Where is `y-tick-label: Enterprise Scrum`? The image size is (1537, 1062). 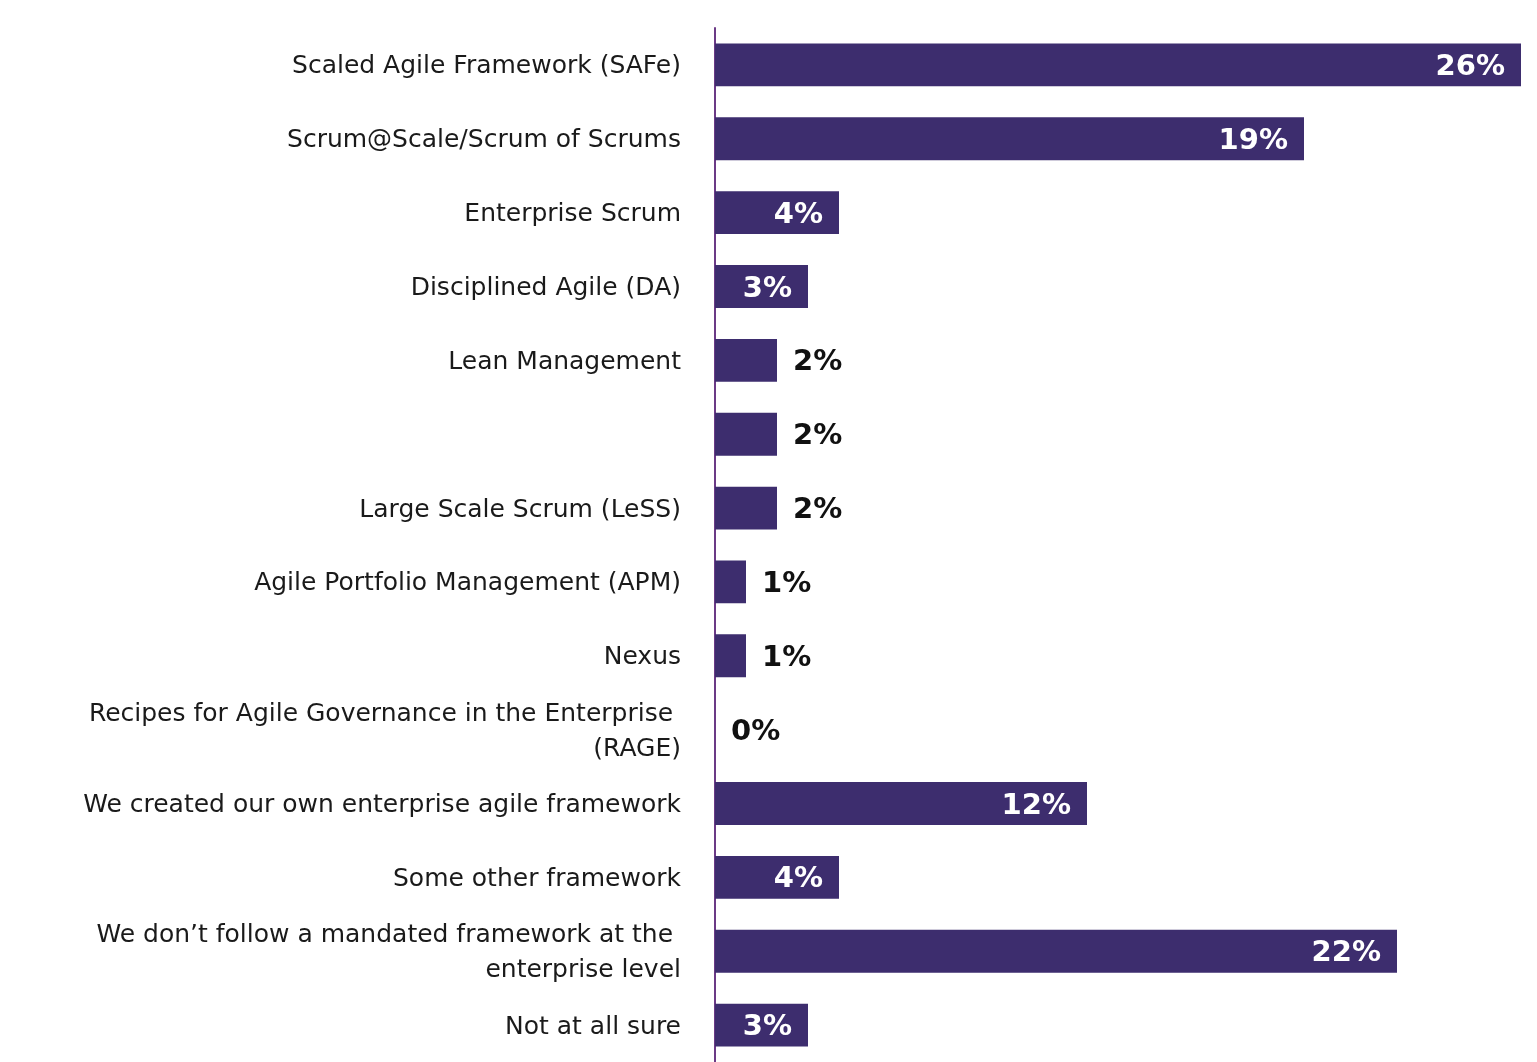
y-tick-label: Enterprise Scrum is located at coordinates (572, 213).